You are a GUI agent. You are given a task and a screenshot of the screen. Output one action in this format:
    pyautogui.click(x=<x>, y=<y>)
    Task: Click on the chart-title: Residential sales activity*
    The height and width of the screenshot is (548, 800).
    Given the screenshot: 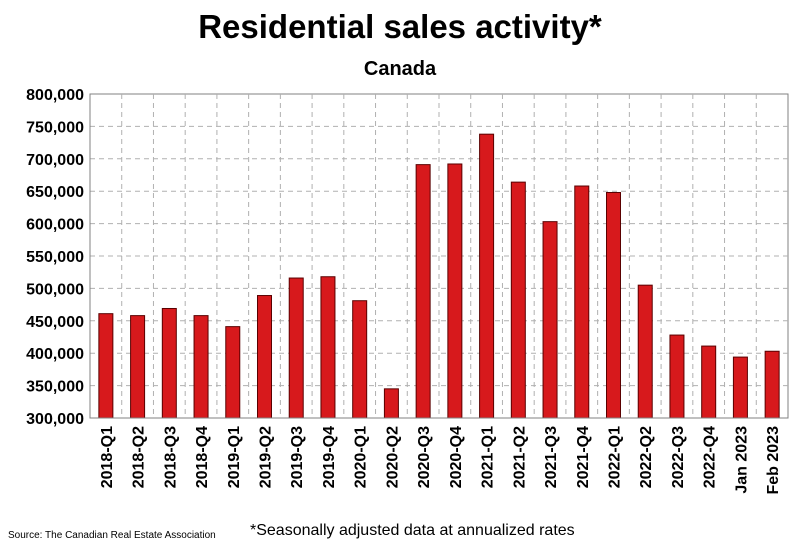 What is the action you would take?
    pyautogui.click(x=400, y=26)
    